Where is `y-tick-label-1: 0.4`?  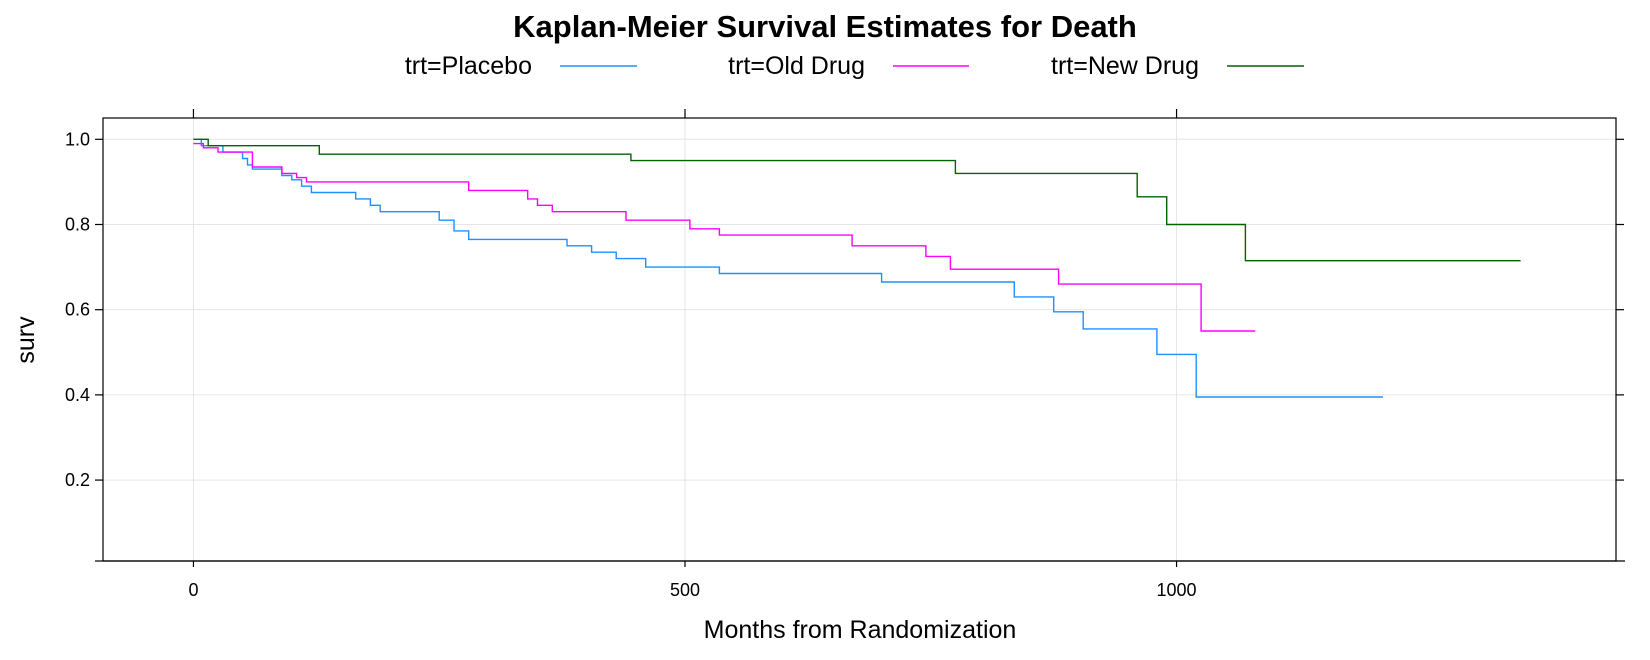 y-tick-label-1: 0.4 is located at coordinates (77, 395).